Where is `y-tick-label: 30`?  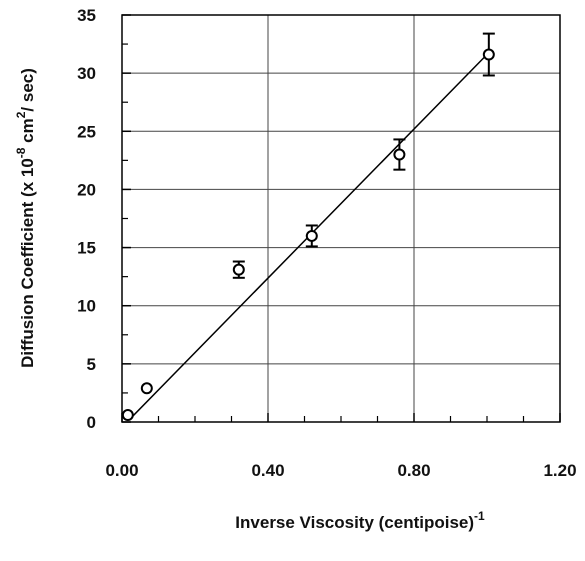
y-tick-label: 30 is located at coordinates (86, 73).